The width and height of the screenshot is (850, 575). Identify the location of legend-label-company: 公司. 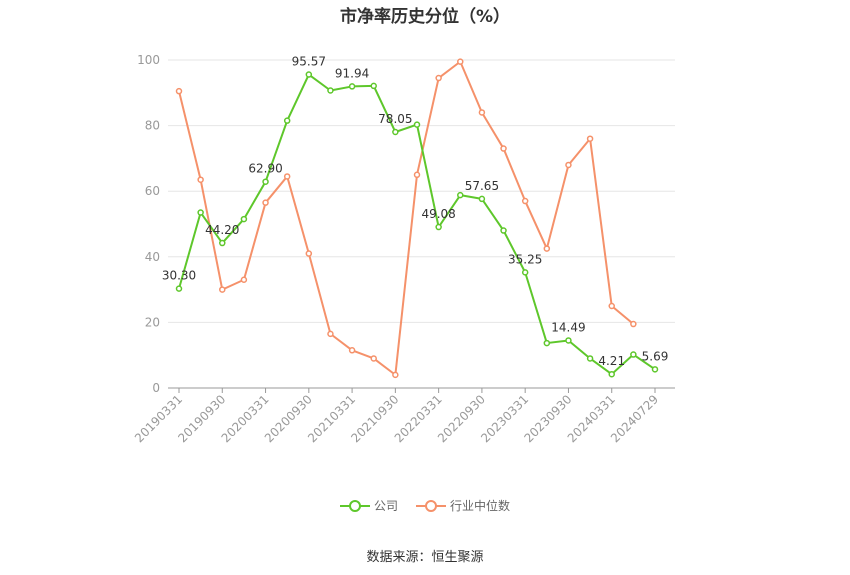
(385, 506).